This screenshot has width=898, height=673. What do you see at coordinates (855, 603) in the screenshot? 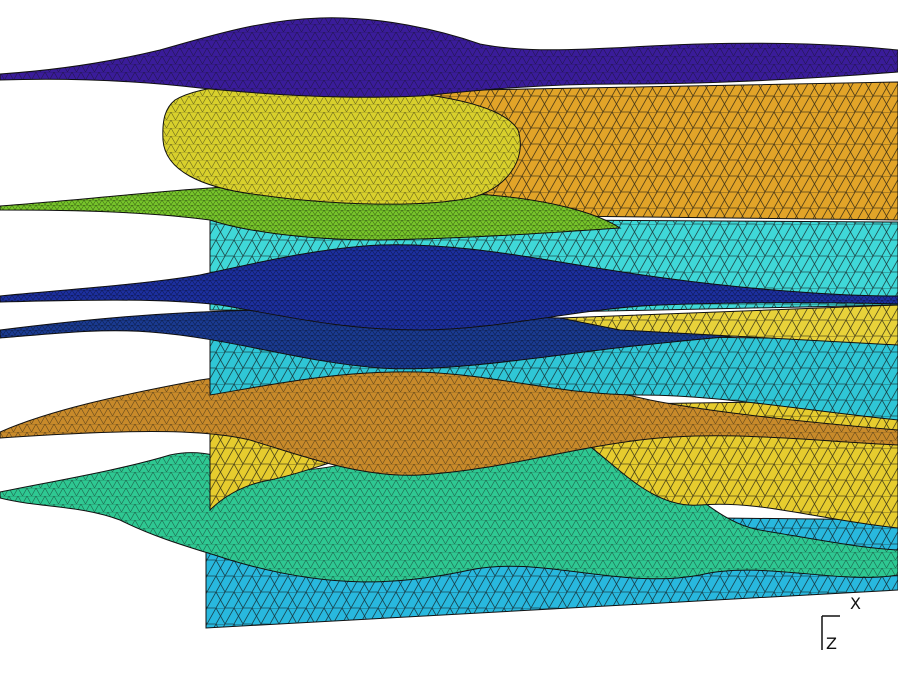
I see `x-axis-label: X` at bounding box center [855, 603].